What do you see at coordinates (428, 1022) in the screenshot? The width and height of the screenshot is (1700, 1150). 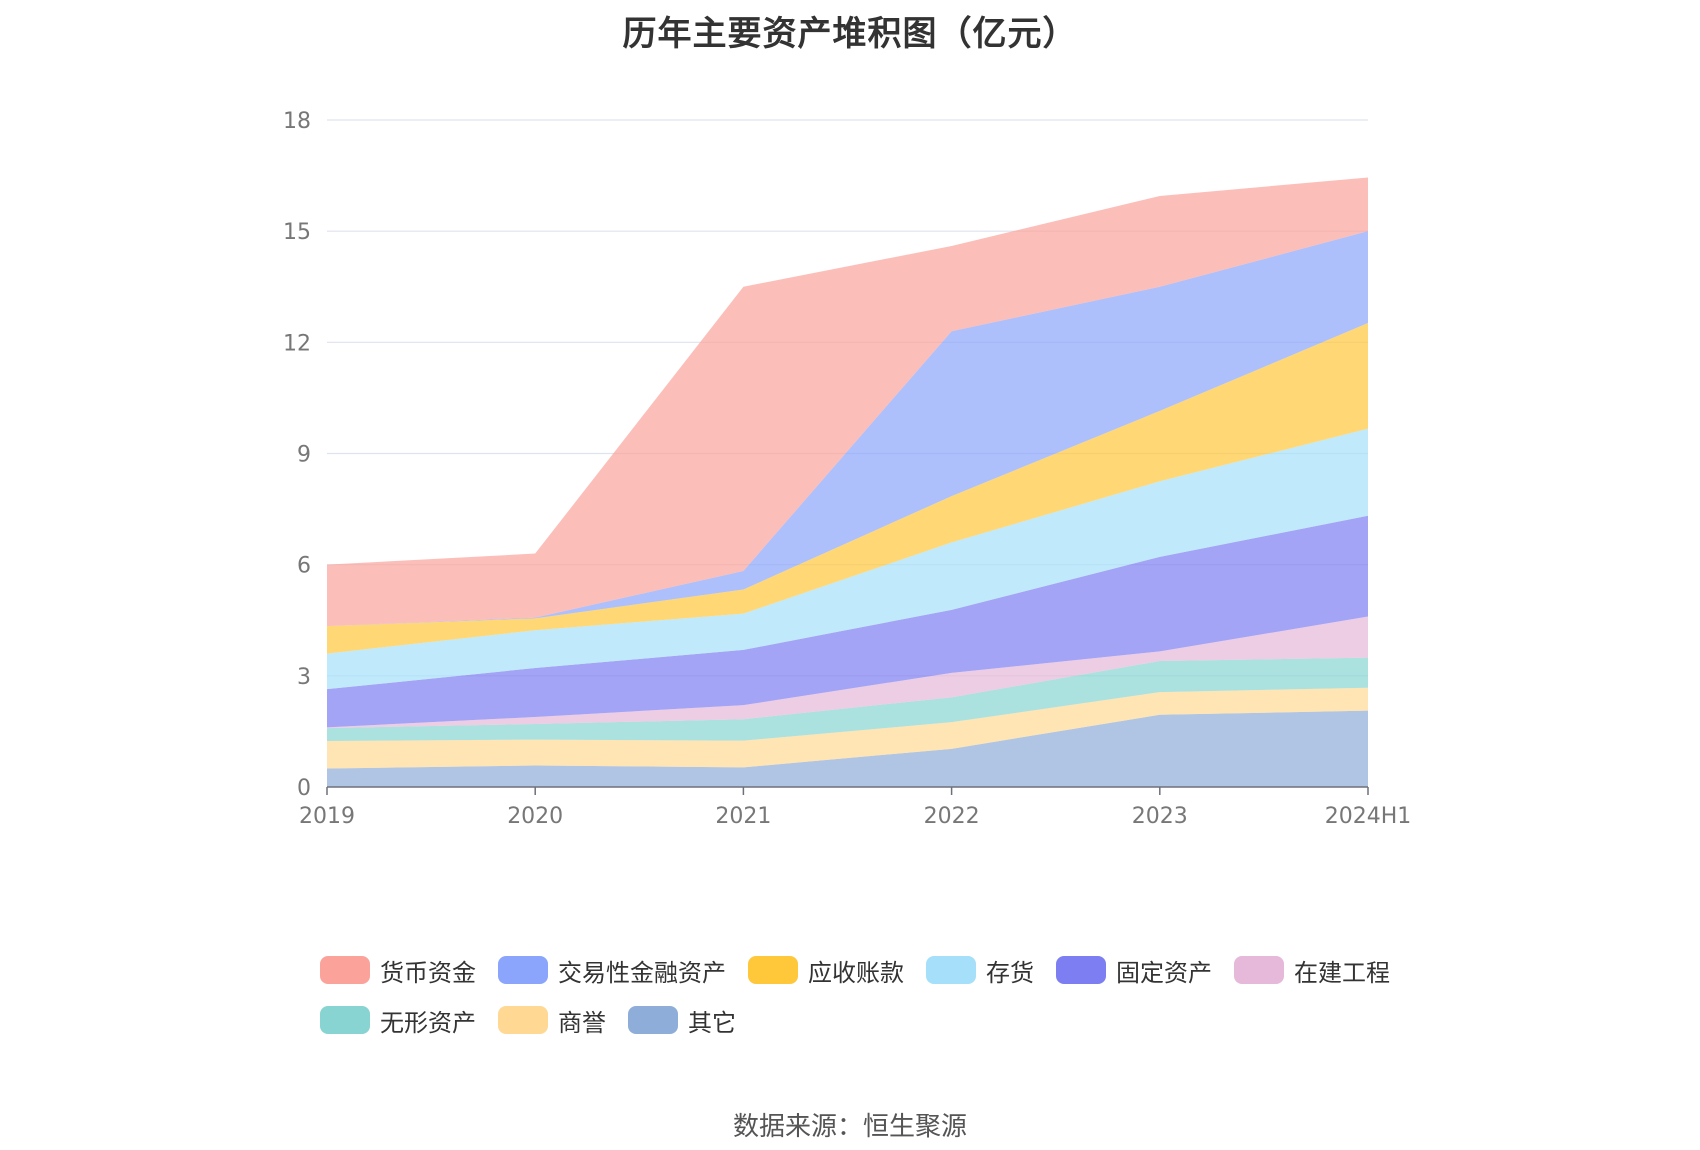 I see `legend-label: 无形资产` at bounding box center [428, 1022].